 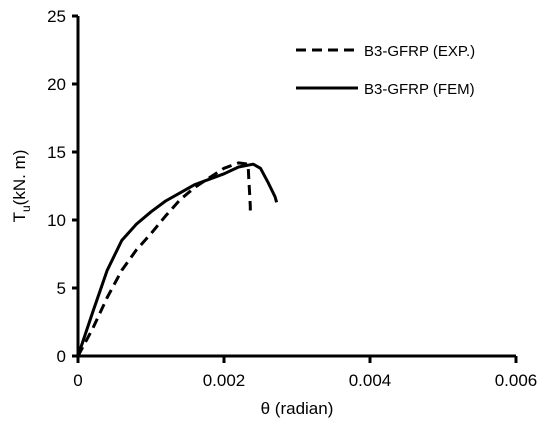 What do you see at coordinates (516, 380) in the screenshot?
I see `x-tick-label: 0.006` at bounding box center [516, 380].